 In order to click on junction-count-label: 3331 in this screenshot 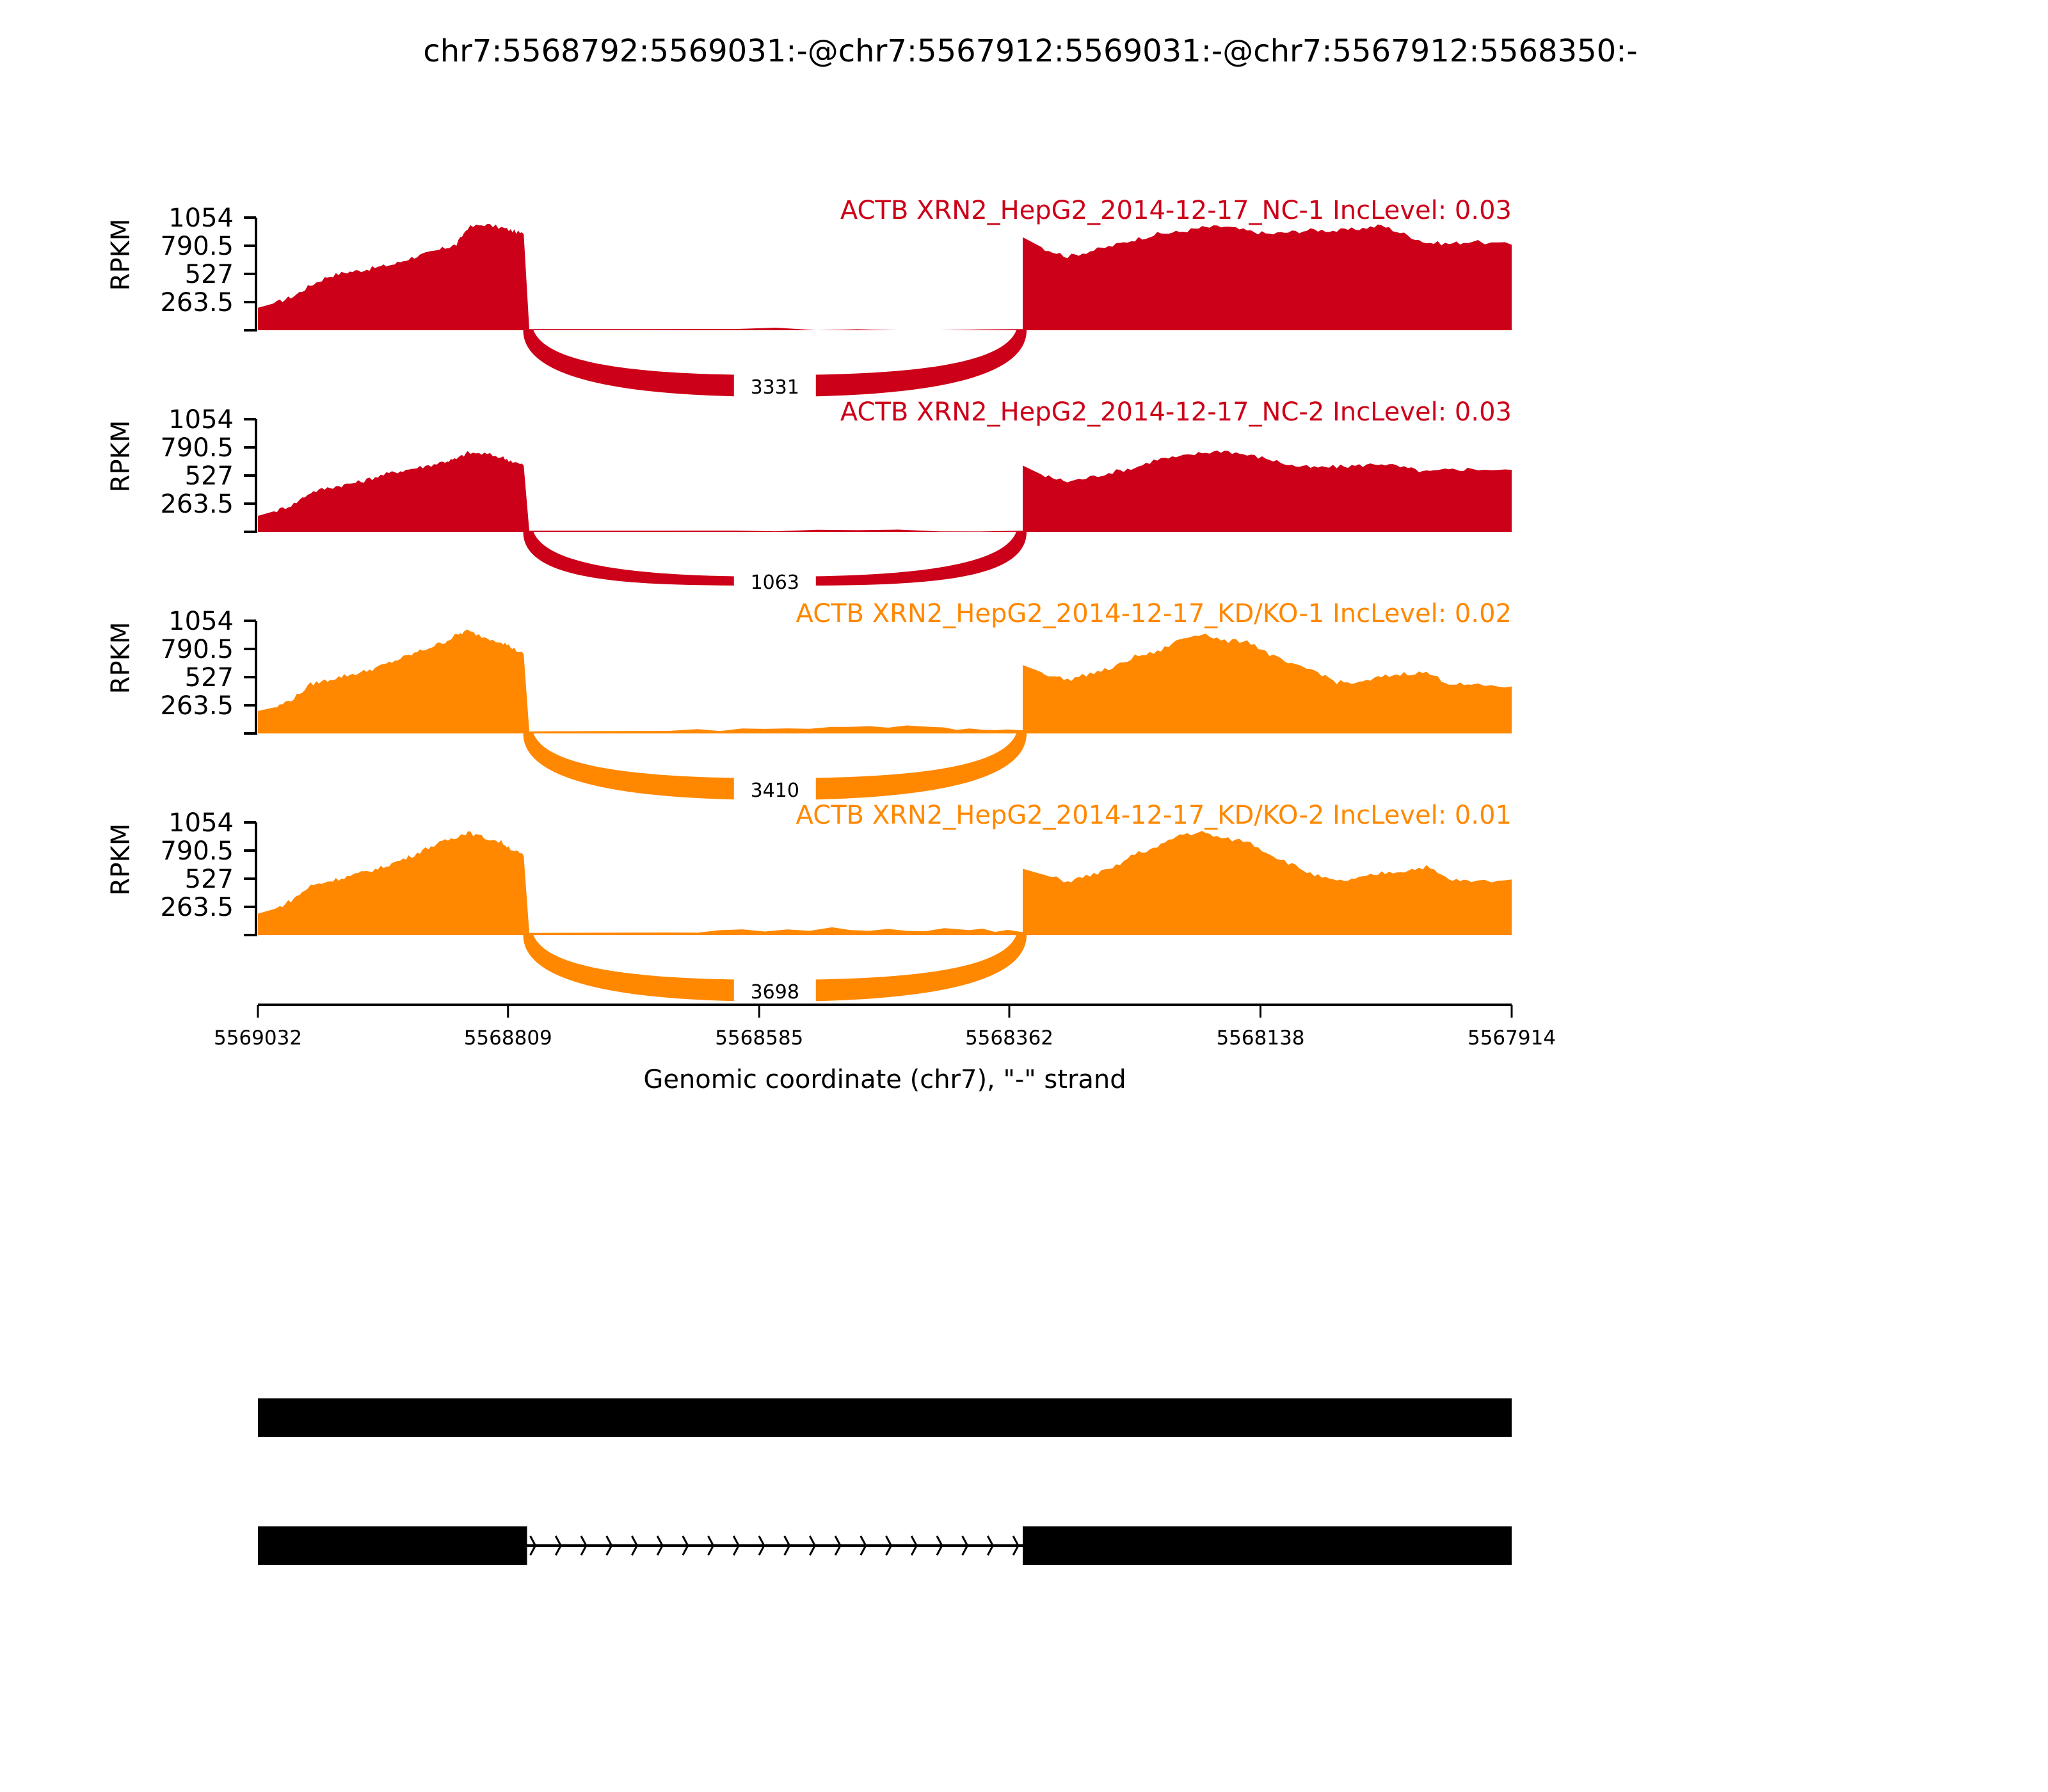, I will do `click(775, 387)`.